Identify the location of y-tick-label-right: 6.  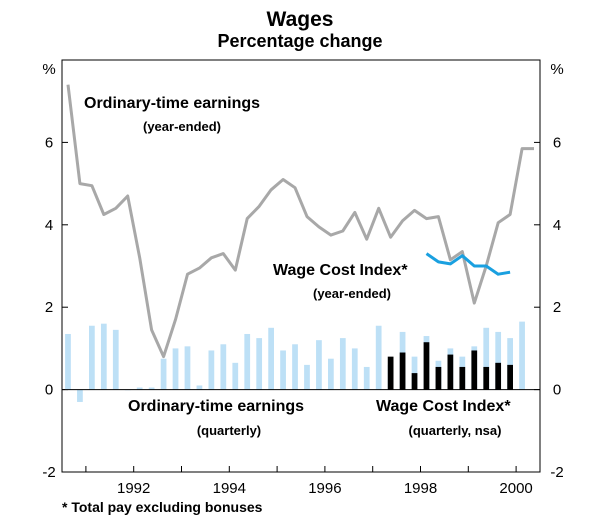
(557, 142).